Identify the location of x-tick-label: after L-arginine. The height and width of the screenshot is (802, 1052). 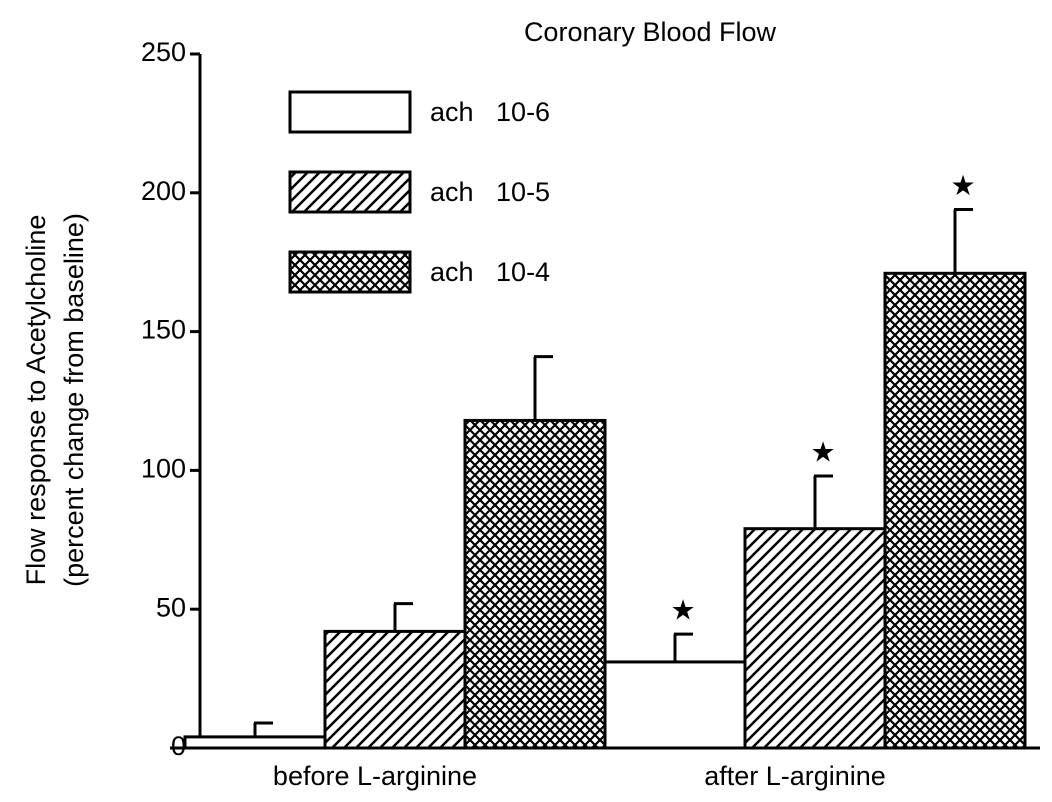
(795, 776).